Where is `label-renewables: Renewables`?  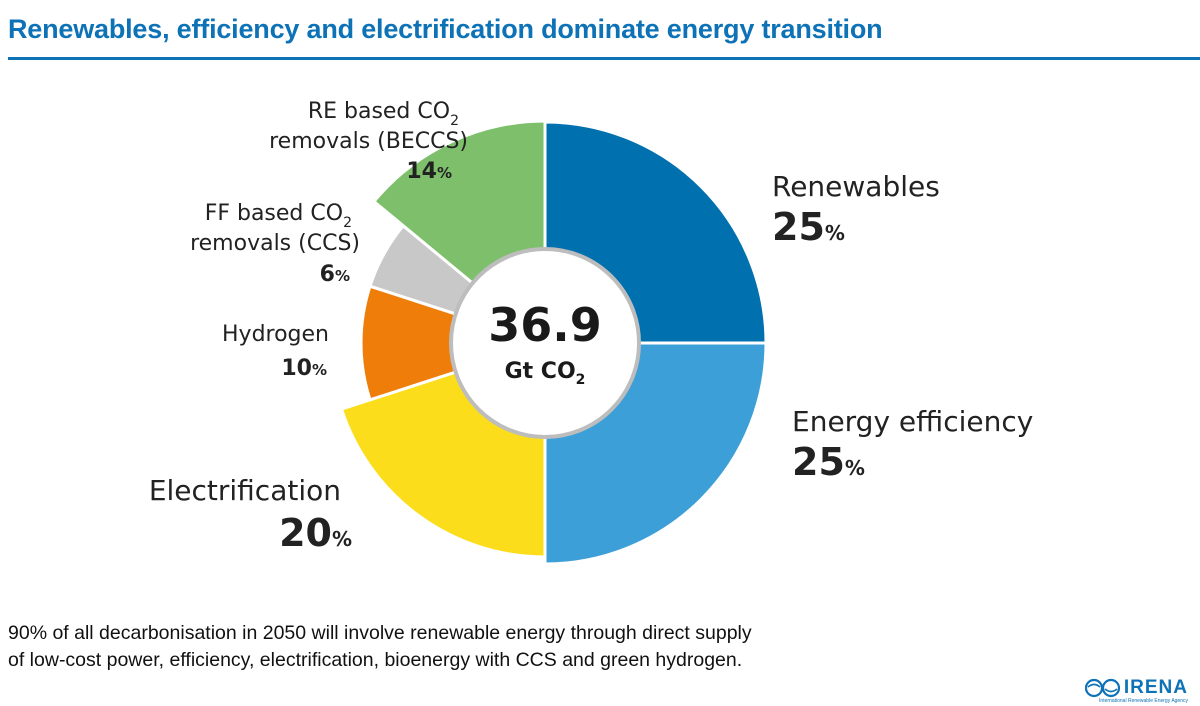
label-renewables: Renewables is located at coordinates (856, 186).